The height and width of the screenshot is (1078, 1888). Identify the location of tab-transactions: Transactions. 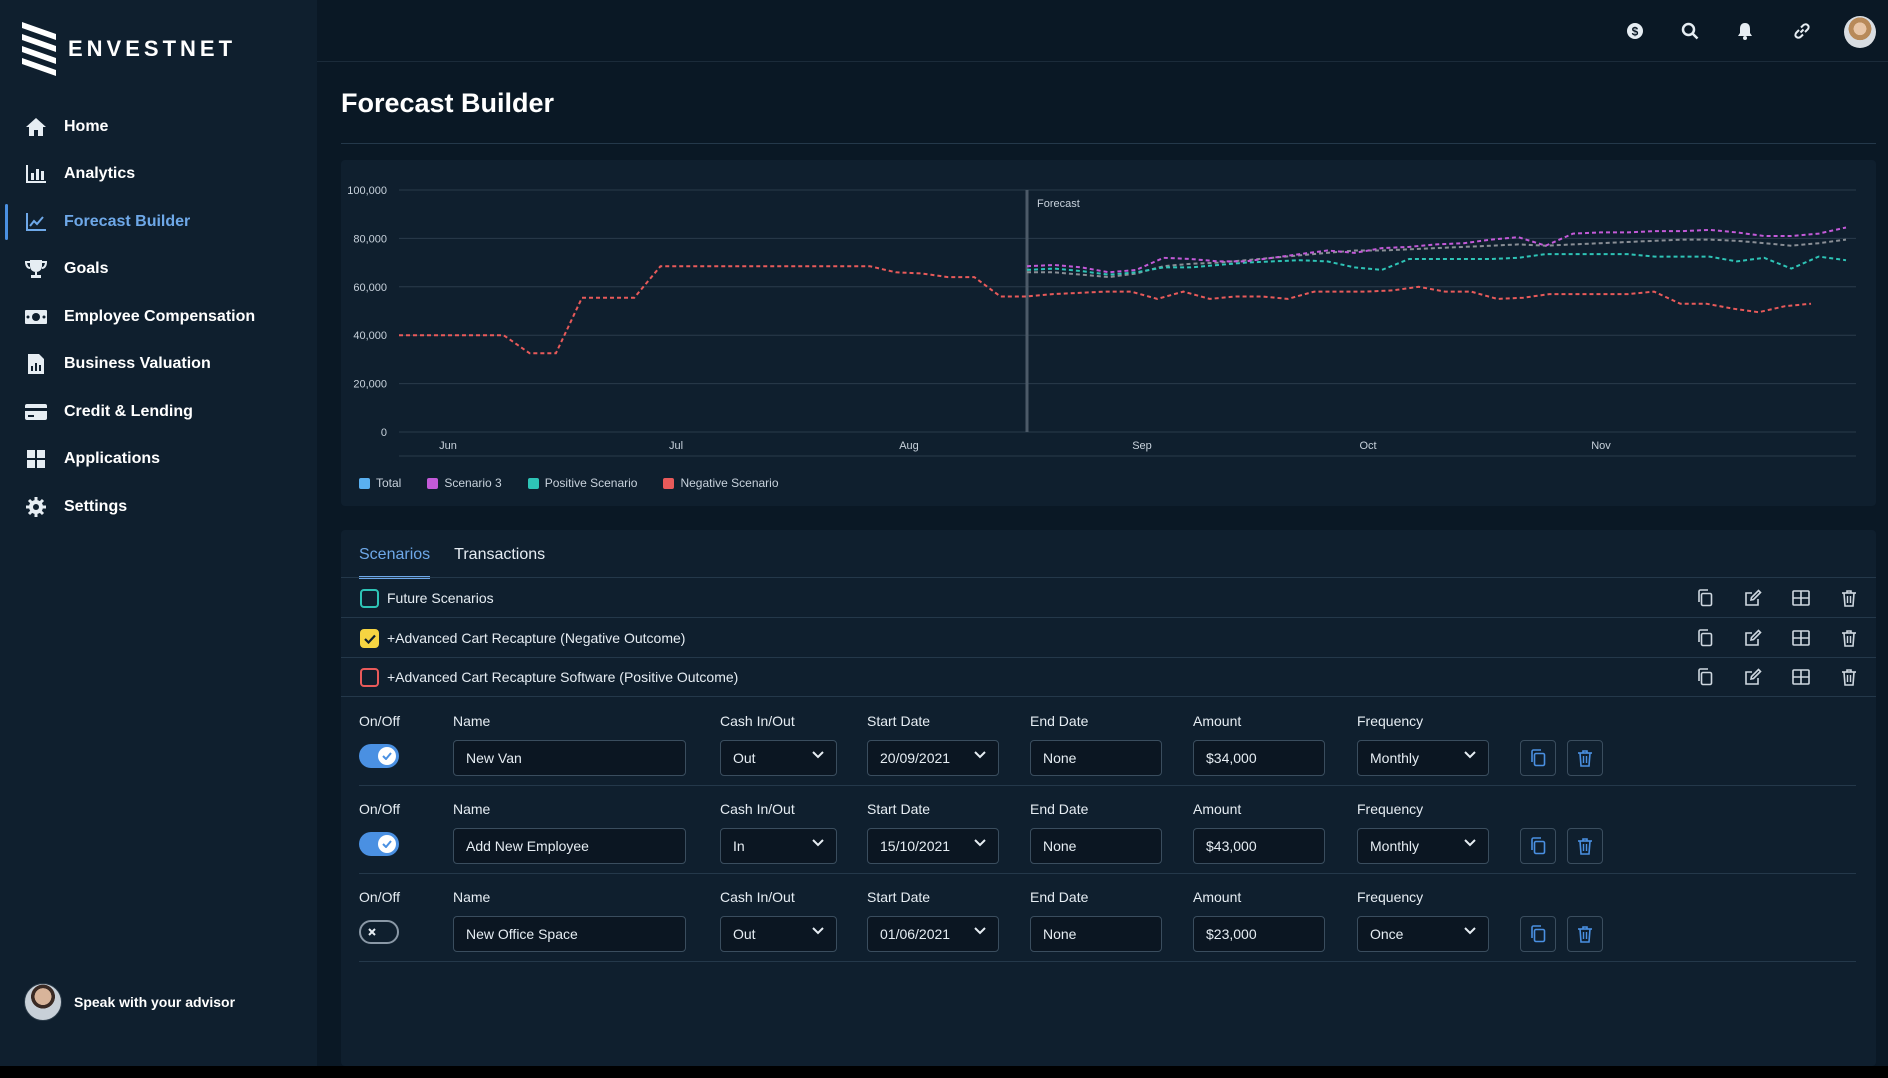
(500, 554).